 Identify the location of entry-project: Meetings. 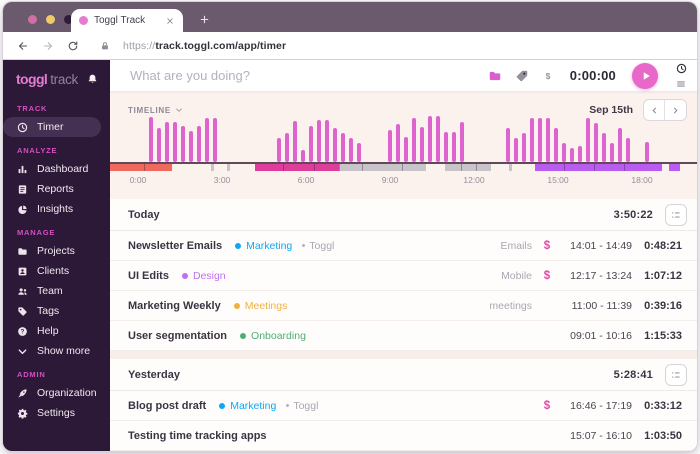
(260, 305).